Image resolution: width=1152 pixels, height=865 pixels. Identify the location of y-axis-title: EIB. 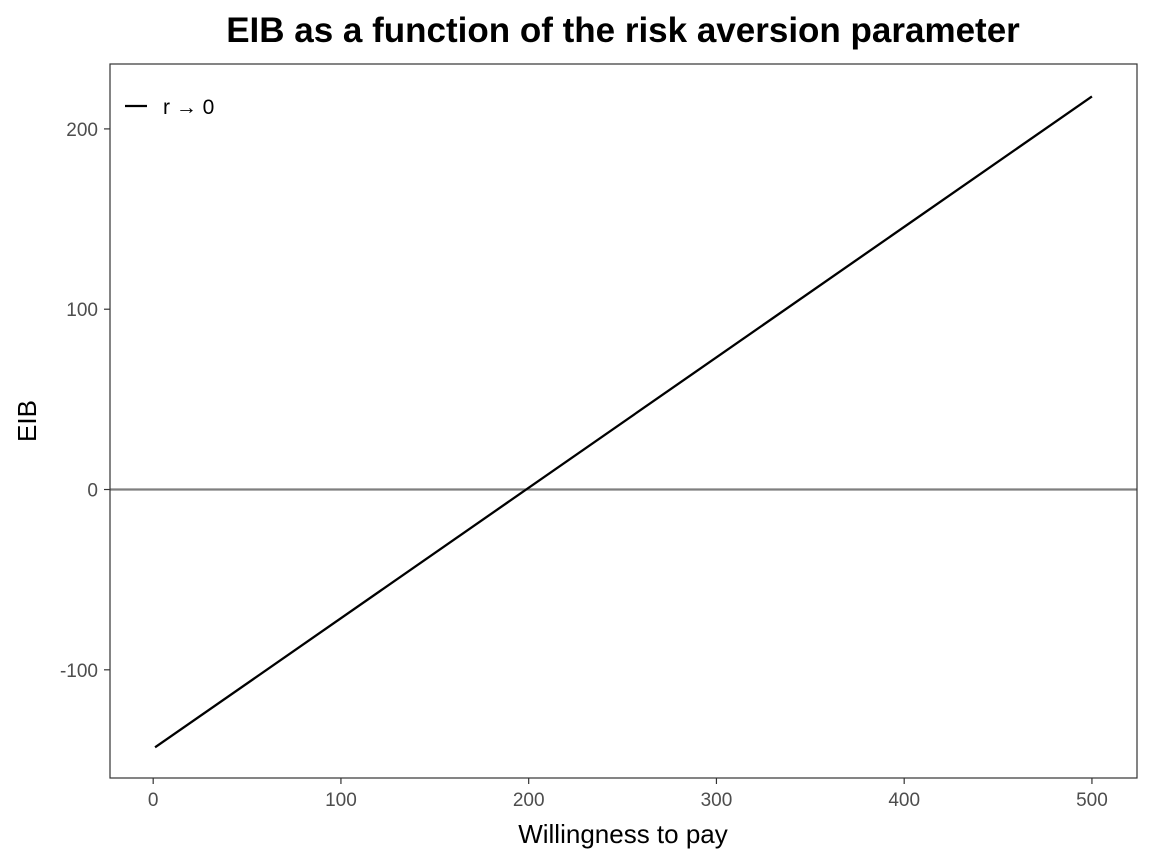
(27, 421).